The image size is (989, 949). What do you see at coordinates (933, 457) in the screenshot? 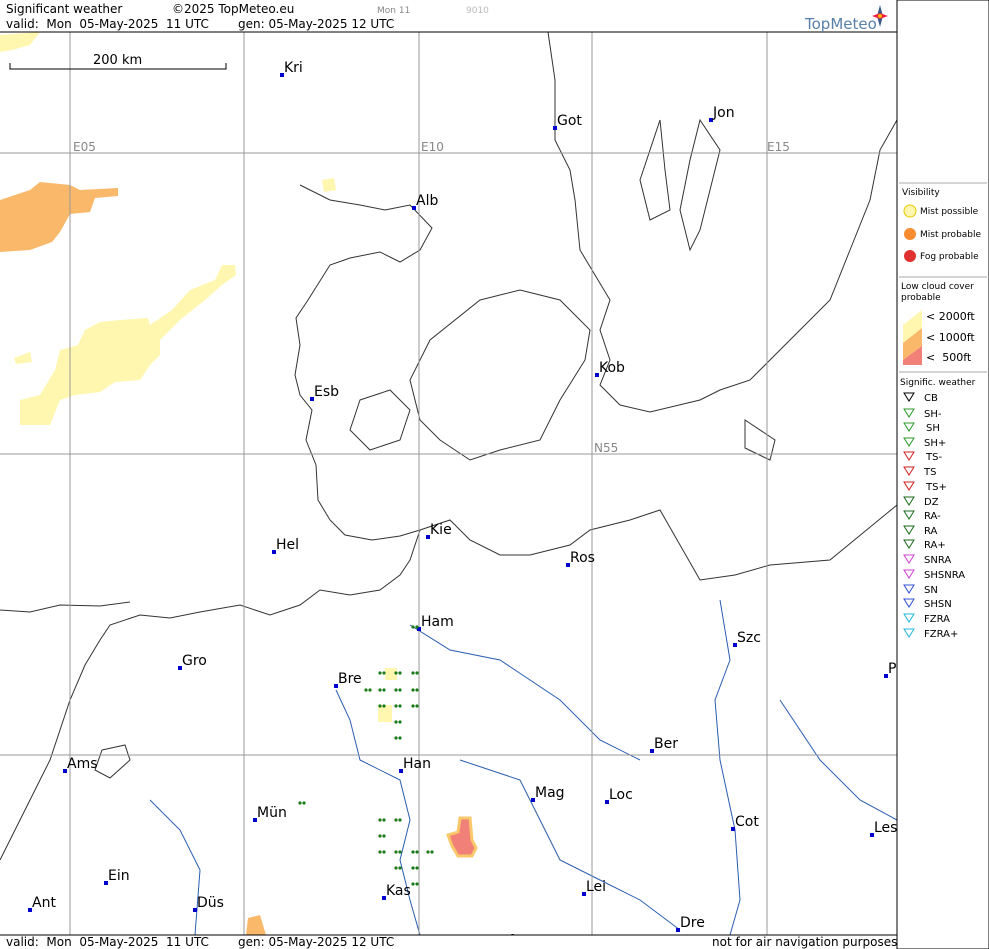
I see `legend-item: TS-` at bounding box center [933, 457].